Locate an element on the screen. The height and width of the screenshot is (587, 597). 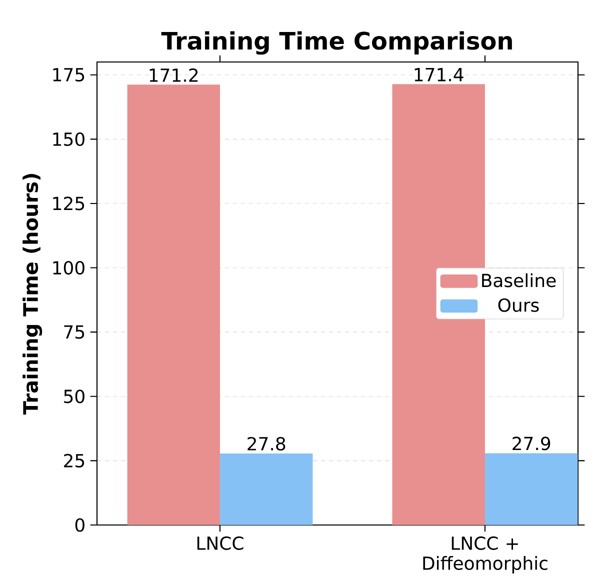
y-tick-label: 150 is located at coordinates (68, 139).